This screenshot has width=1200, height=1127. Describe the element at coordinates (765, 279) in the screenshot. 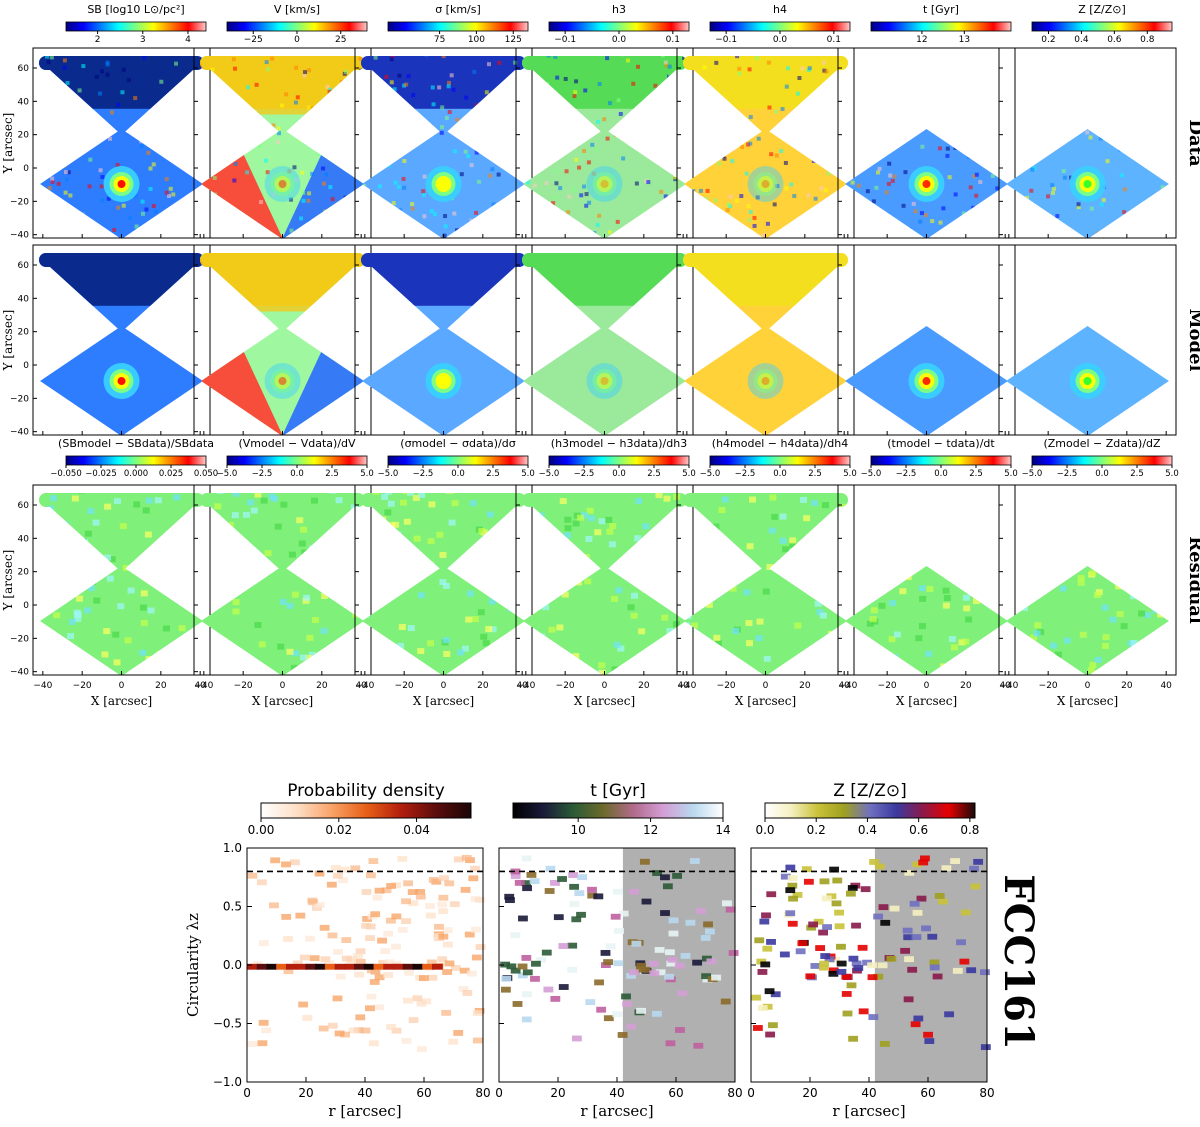

I see `map-wedge` at that location.